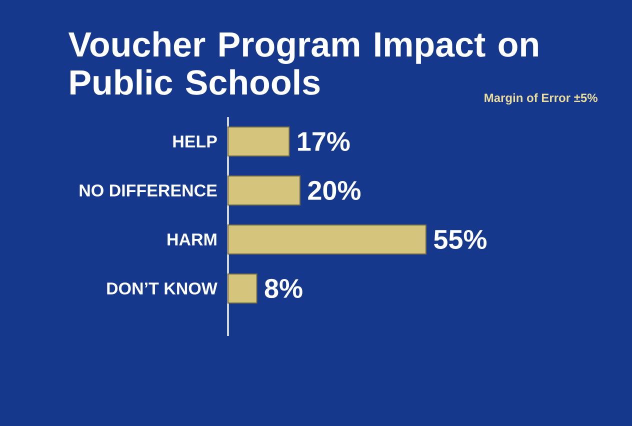  Describe the element at coordinates (334, 190) in the screenshot. I see `data-label: 20%` at that location.